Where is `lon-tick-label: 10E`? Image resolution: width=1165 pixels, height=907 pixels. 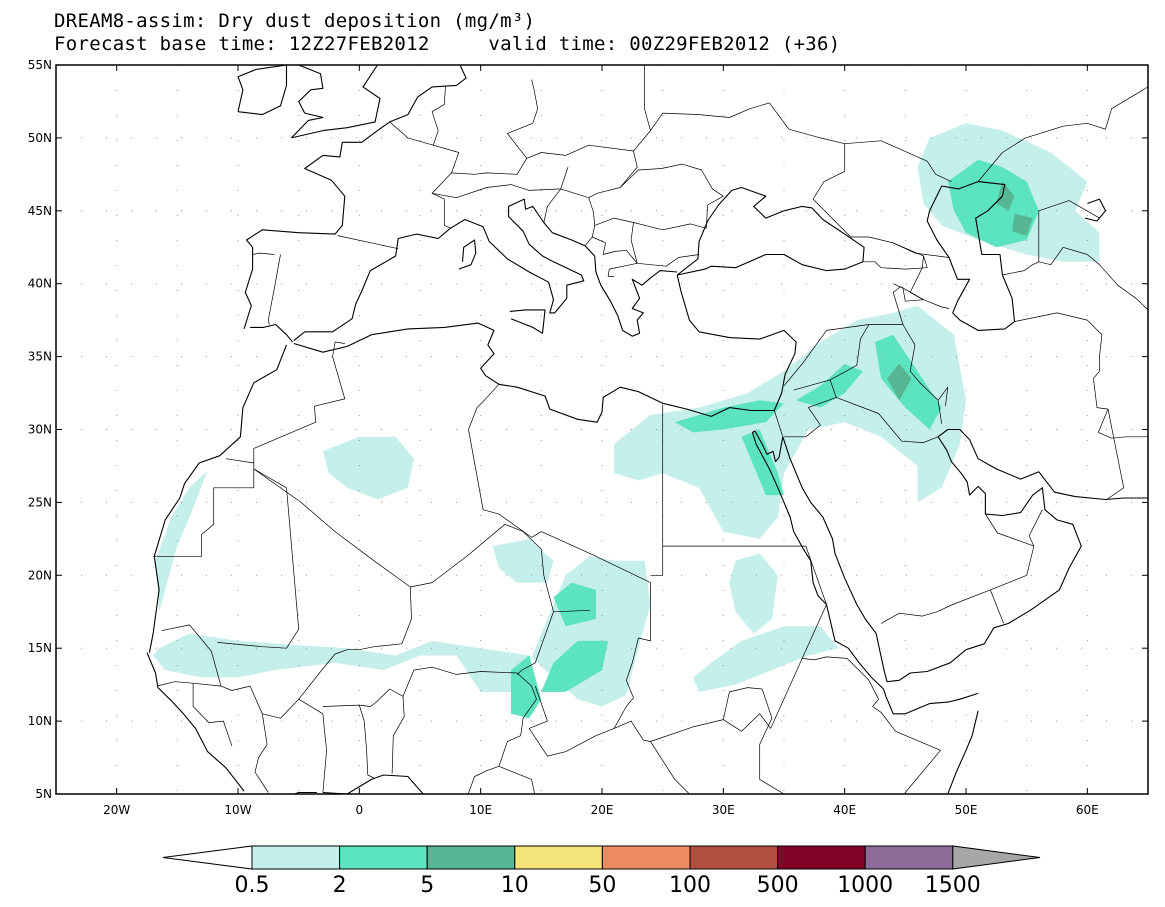
lon-tick-label: 10E is located at coordinates (480, 810).